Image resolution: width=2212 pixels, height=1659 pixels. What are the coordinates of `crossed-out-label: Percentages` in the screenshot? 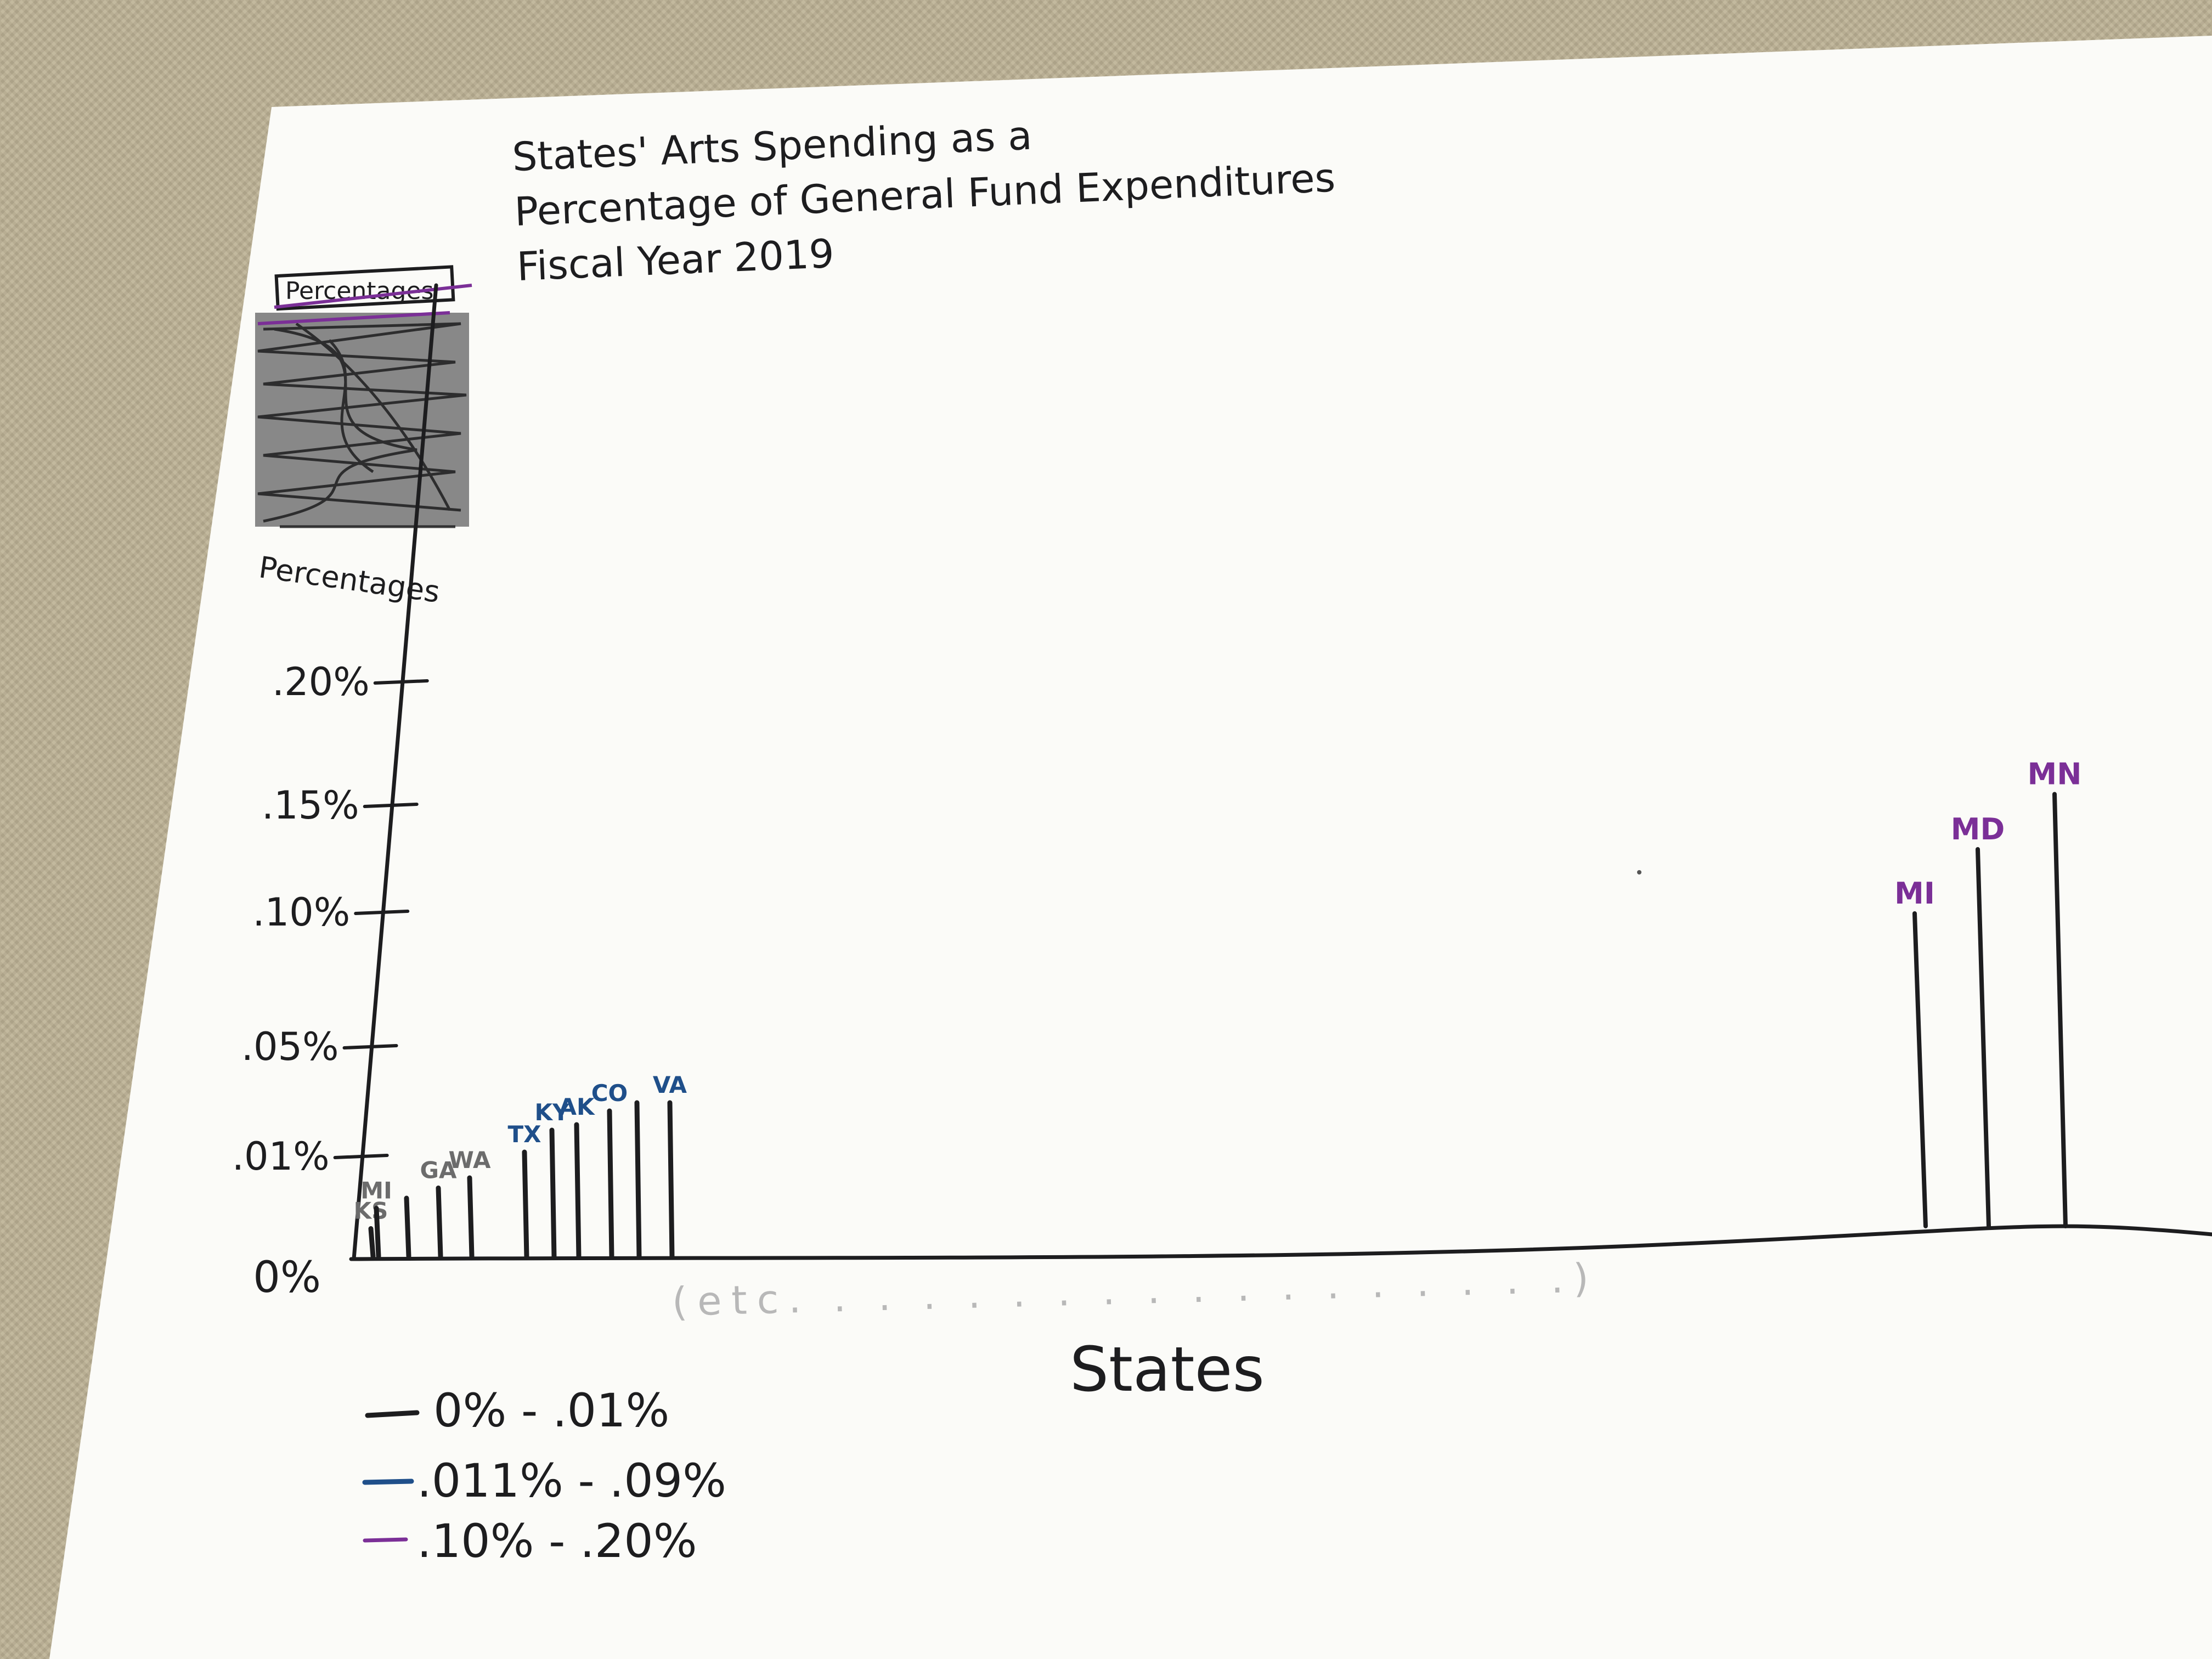 It's located at (363, 397).